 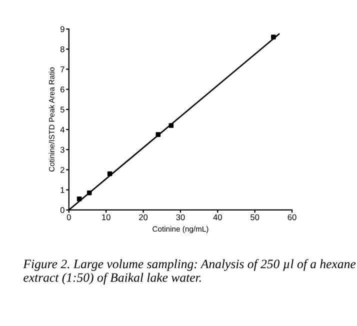 I want to click on x-tick-label: 10, so click(x=106, y=217).